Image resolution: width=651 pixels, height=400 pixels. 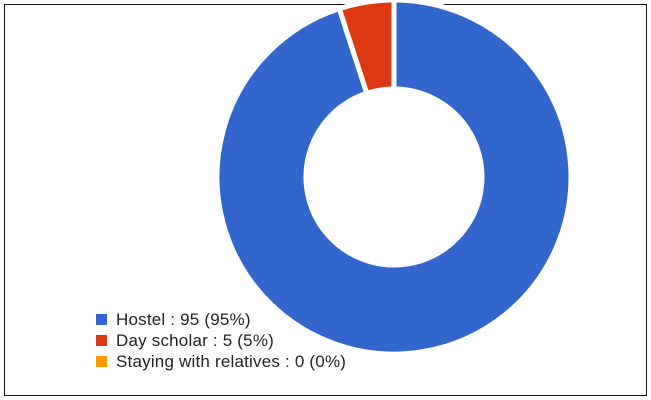 I want to click on legend-swatch-day-scholar, so click(x=101, y=340).